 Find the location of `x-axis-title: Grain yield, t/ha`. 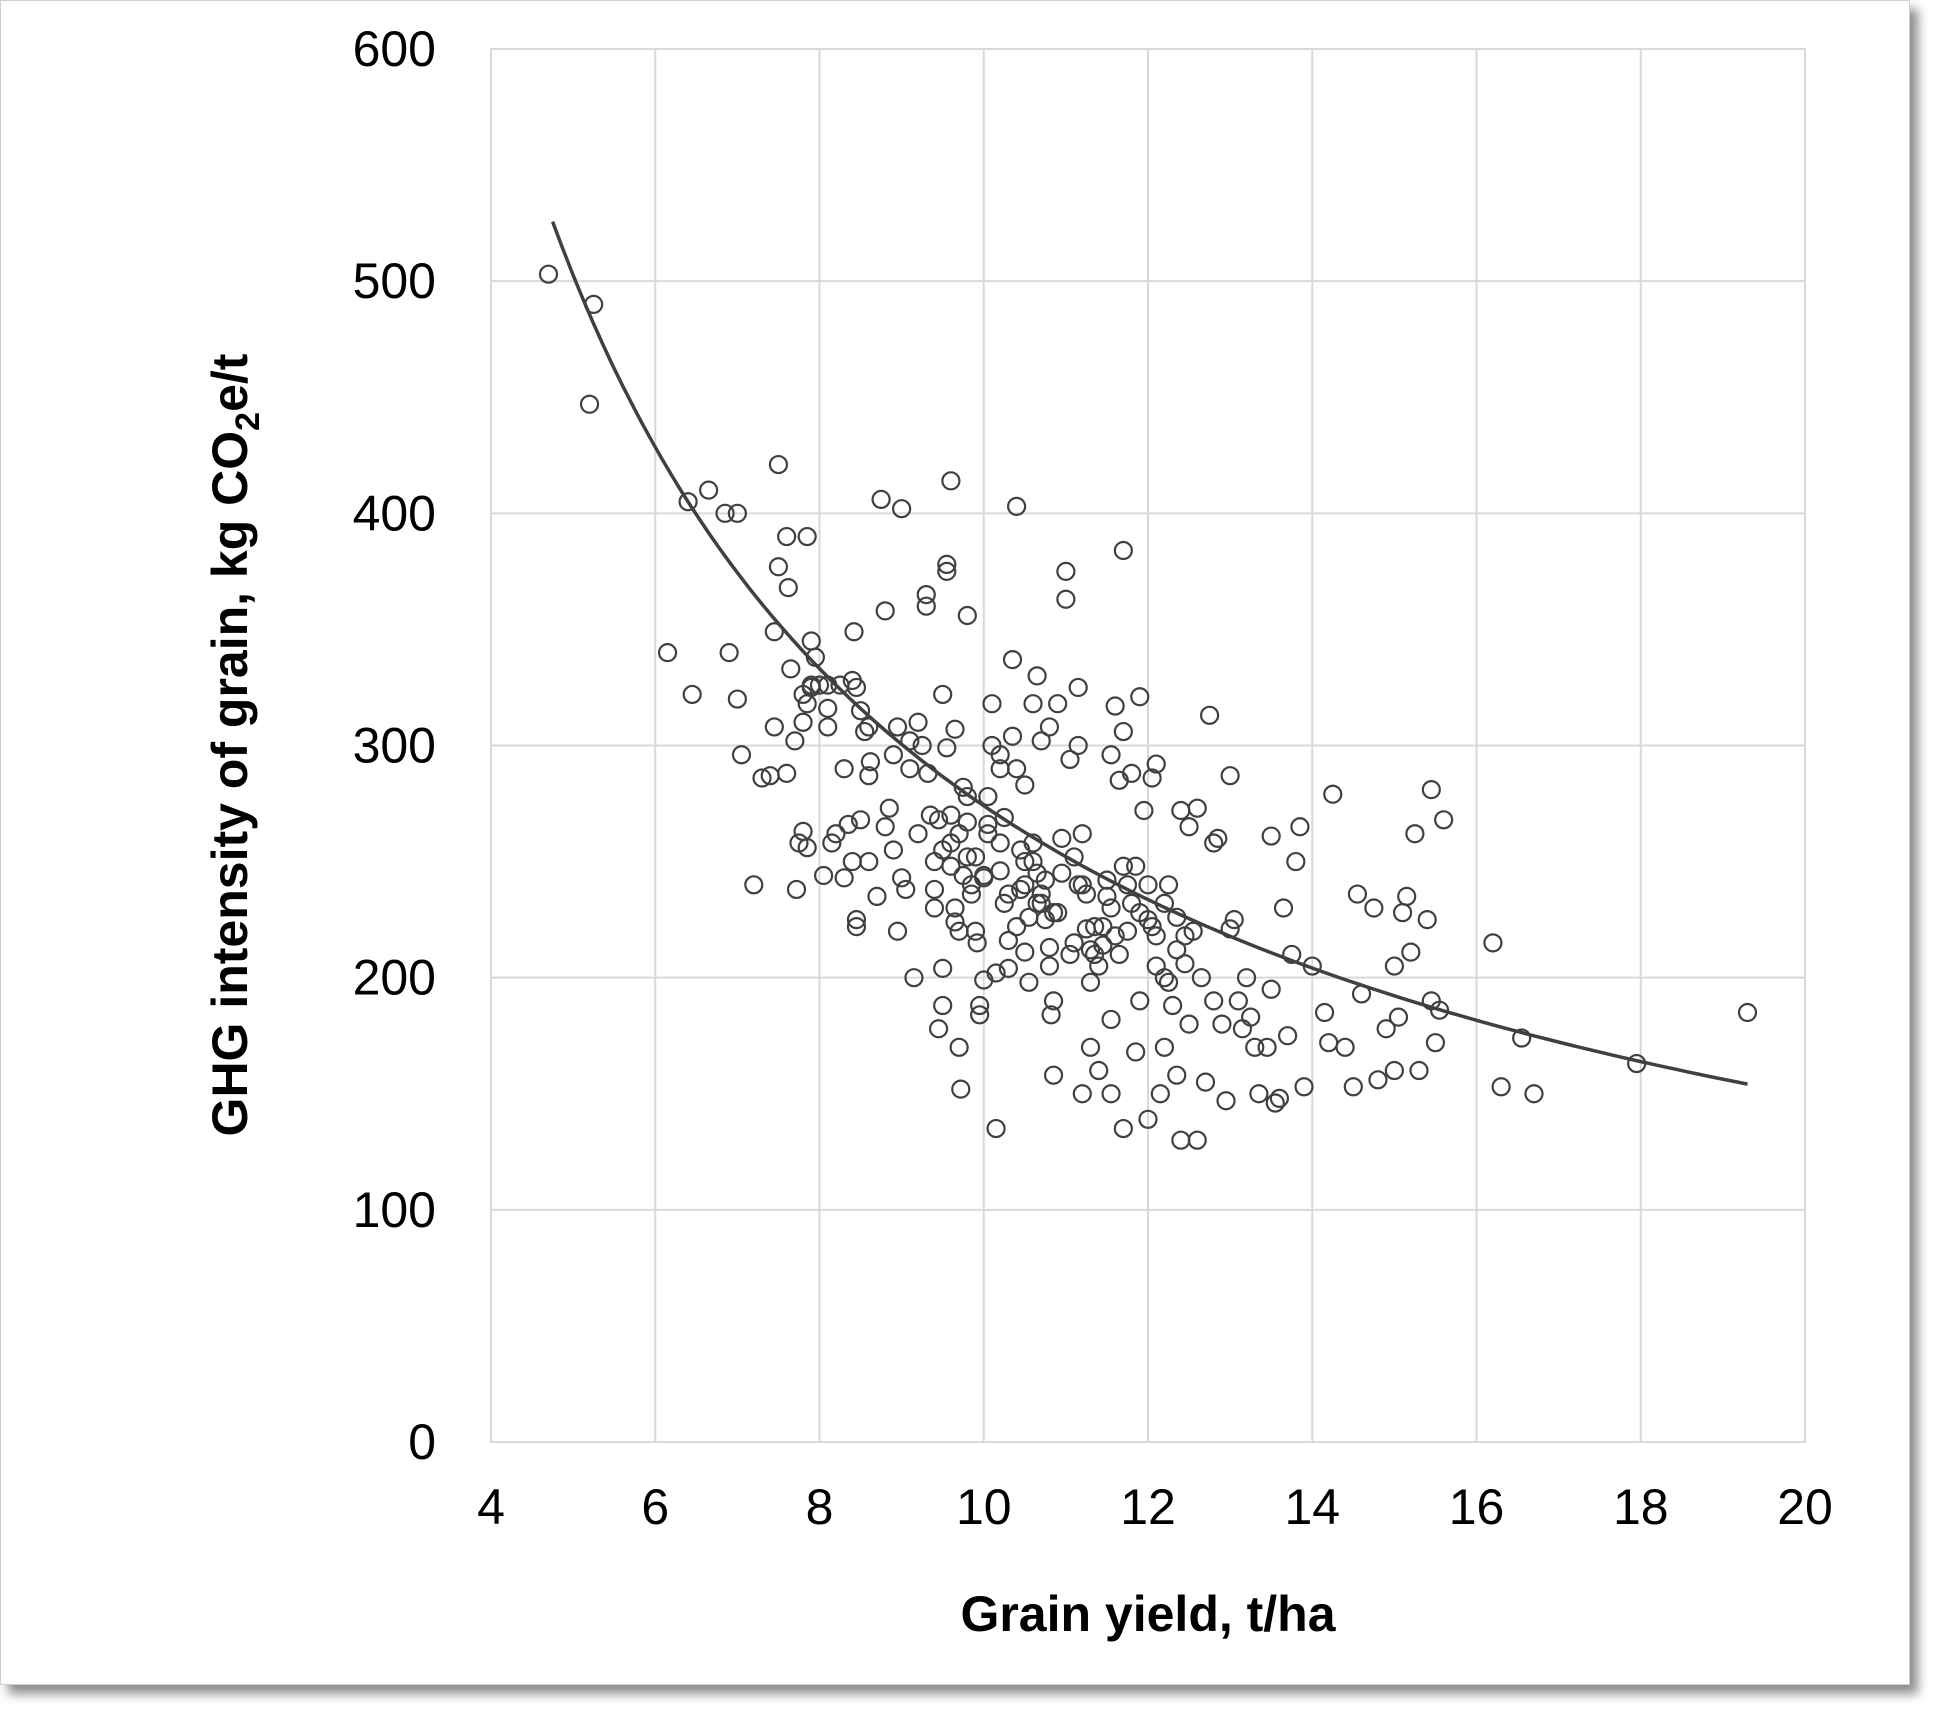

x-axis-title: Grain yield, t/ha is located at coordinates (1148, 1614).